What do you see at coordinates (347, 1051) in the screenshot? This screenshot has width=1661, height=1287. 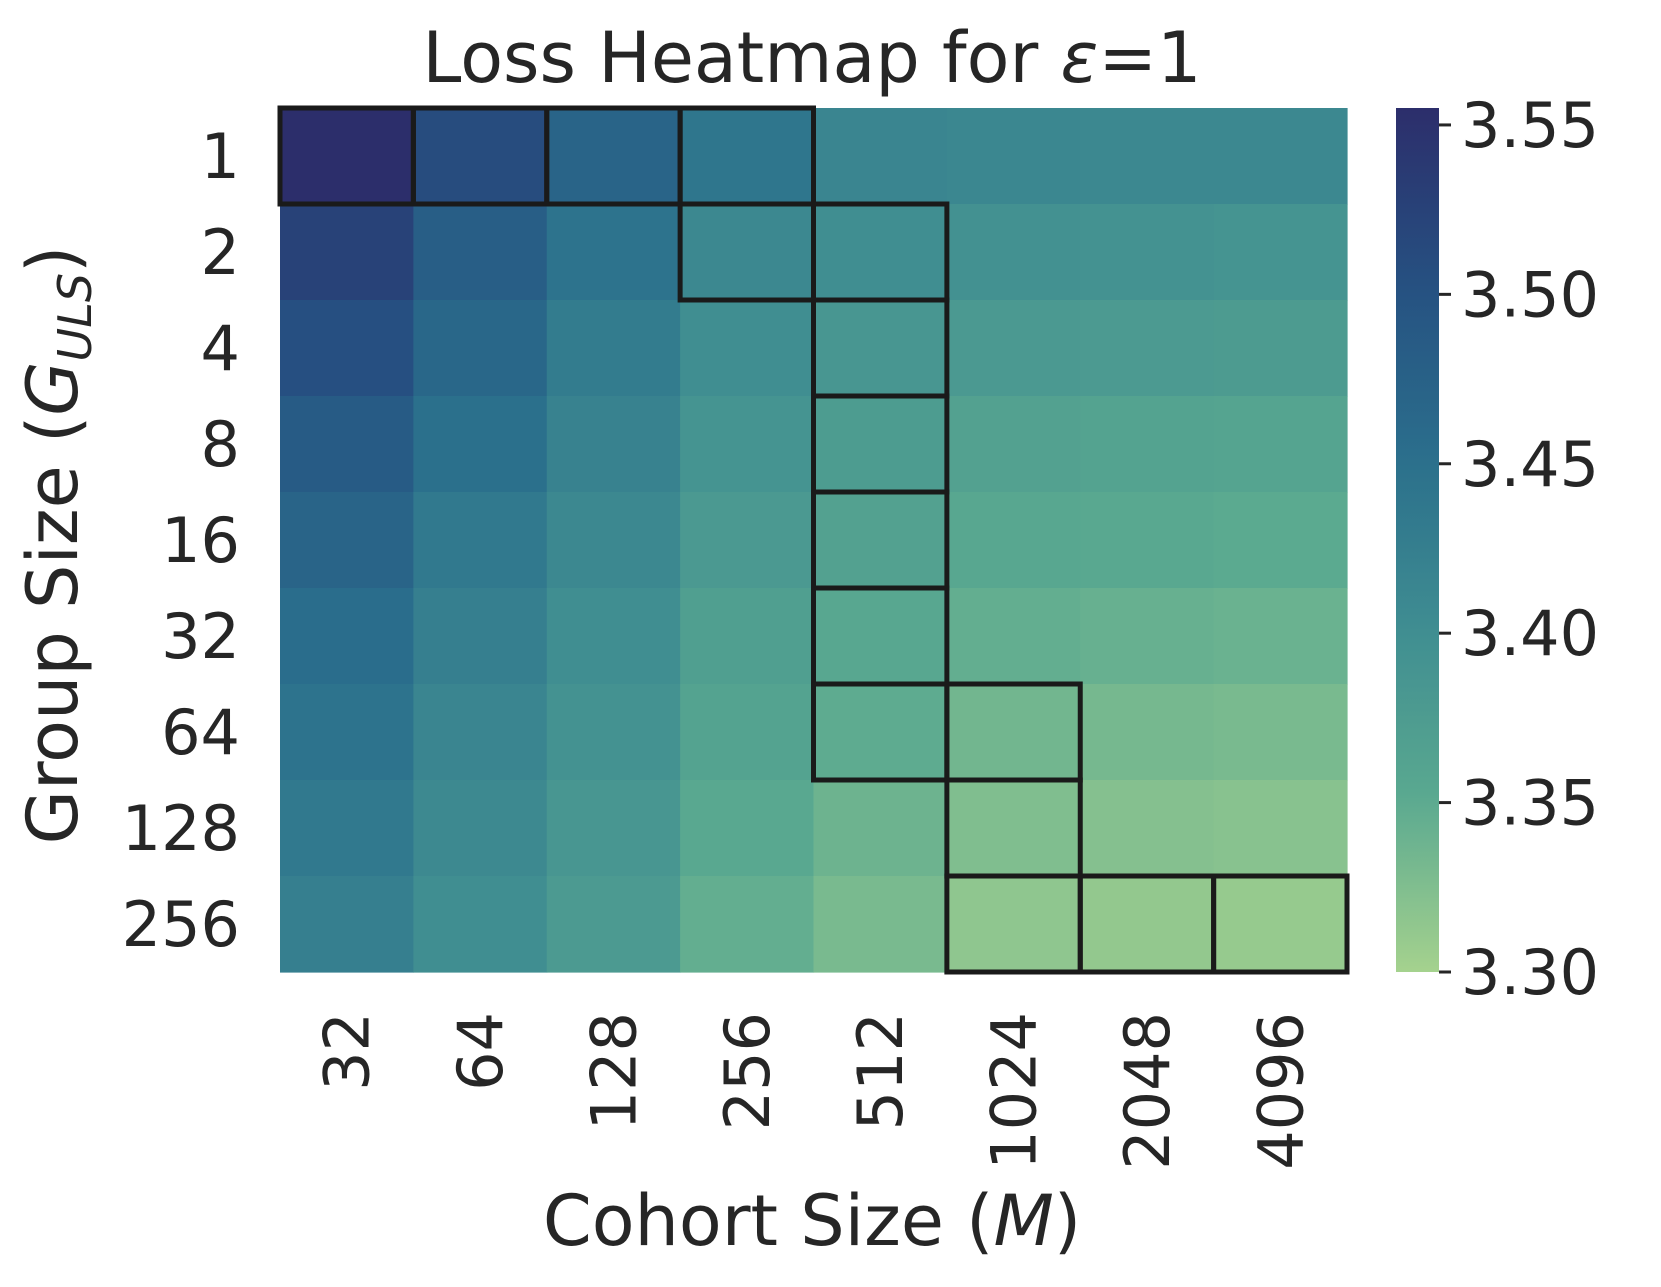 I see `x-tick-label: 32` at bounding box center [347, 1051].